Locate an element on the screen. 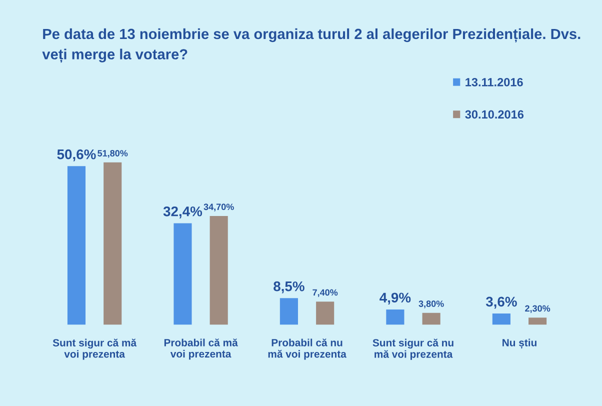 This screenshot has width=602, height=406. x-tick-label: Probabil că mă voi prezenta is located at coordinates (201, 349).